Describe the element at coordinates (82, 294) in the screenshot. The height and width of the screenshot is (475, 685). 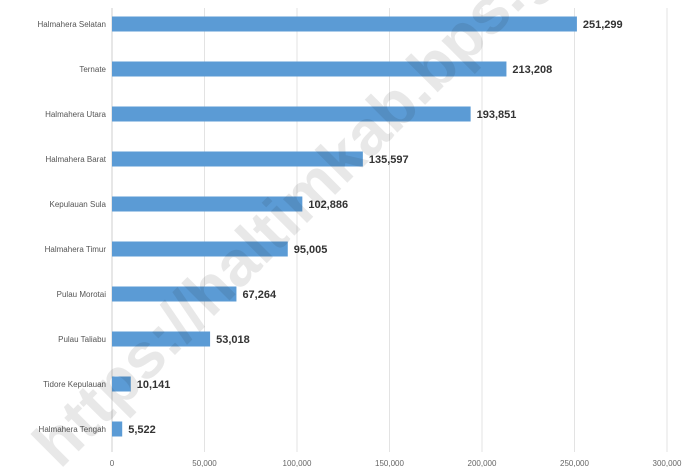
I see `category-label: Pulau Morotai` at that location.